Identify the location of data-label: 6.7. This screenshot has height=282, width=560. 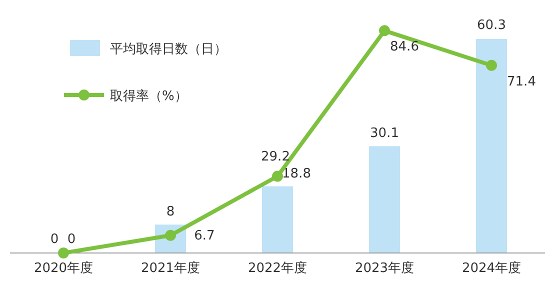
(204, 236).